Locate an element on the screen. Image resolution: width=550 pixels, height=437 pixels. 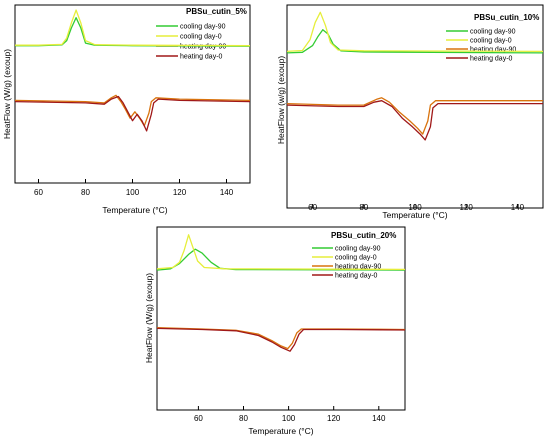
panel-10pct-series is located at coordinates (415, 76).